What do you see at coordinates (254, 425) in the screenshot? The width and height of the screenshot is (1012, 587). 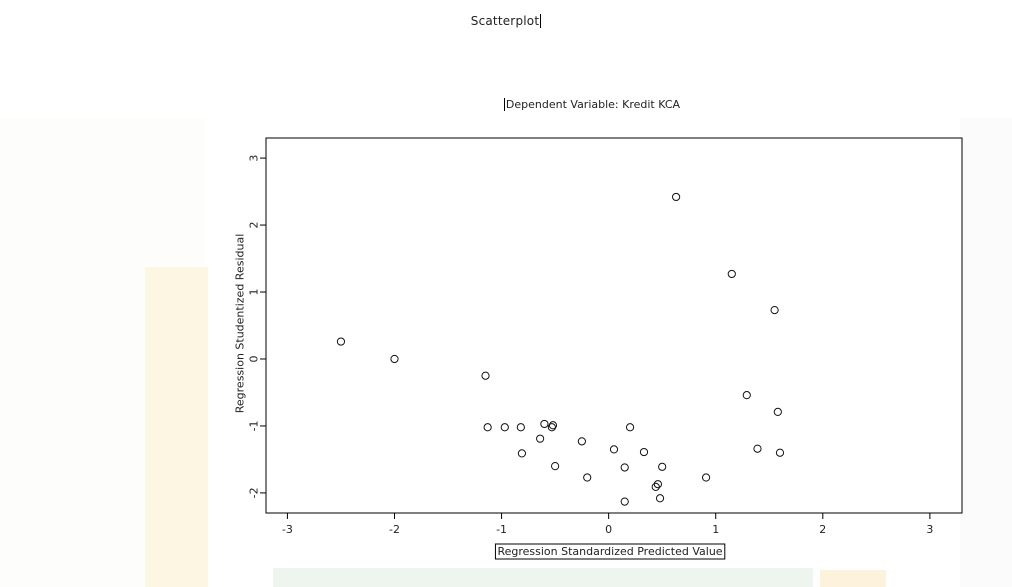 I see `y-tick-label: -1` at bounding box center [254, 425].